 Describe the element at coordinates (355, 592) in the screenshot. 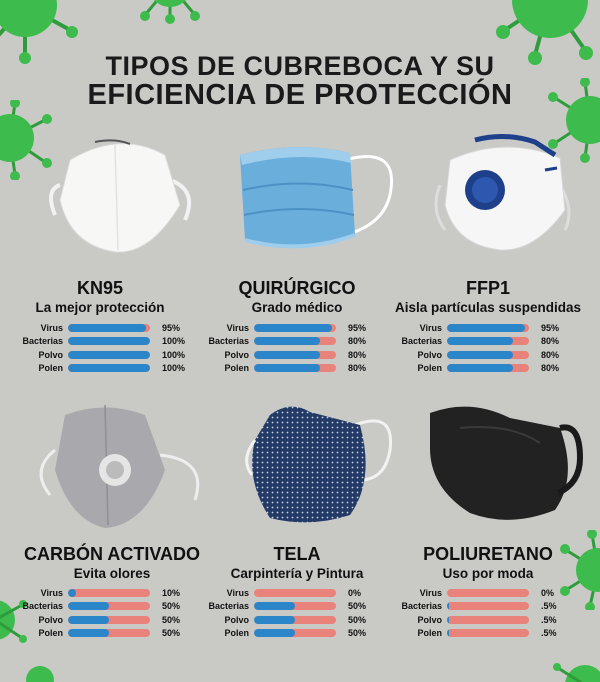

I see `stat-value: 0%` at that location.